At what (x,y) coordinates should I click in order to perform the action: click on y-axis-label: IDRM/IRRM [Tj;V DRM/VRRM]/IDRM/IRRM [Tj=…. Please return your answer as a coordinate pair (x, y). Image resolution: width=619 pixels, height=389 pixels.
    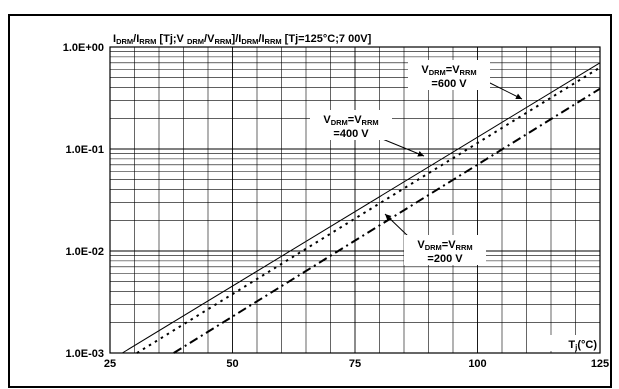
    Looking at the image, I should click on (242, 39).